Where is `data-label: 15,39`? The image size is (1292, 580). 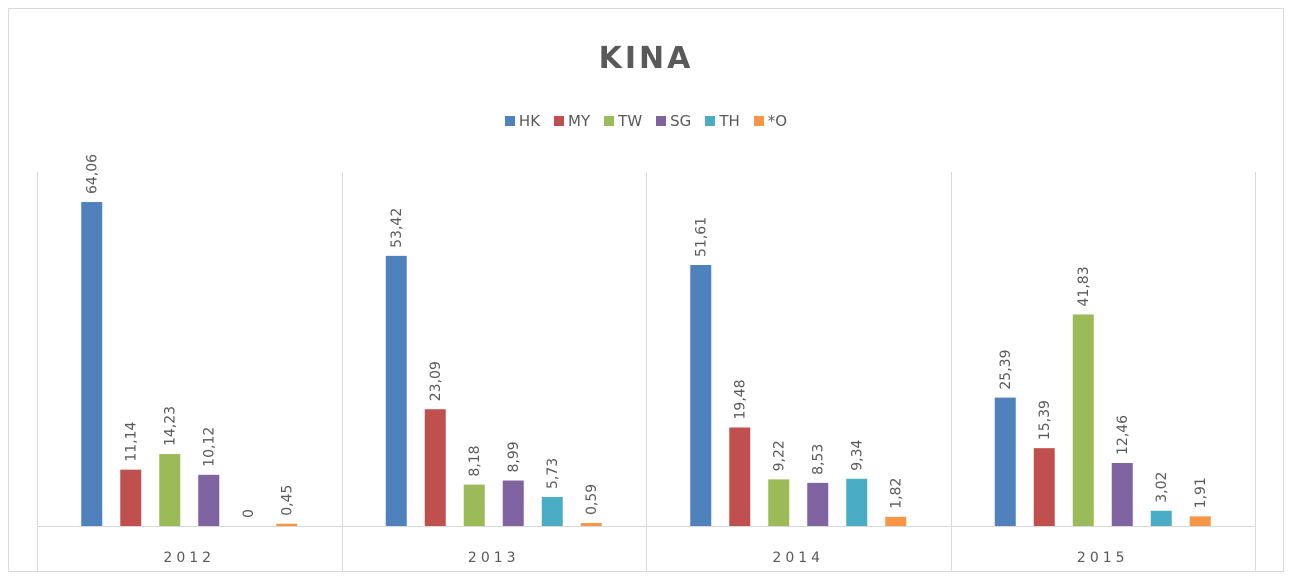
data-label: 15,39 is located at coordinates (1045, 420).